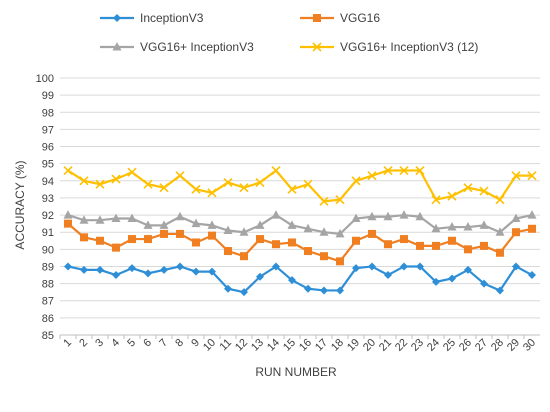 The image size is (550, 412). I want to click on y-tick-label: 86, so click(48, 319).